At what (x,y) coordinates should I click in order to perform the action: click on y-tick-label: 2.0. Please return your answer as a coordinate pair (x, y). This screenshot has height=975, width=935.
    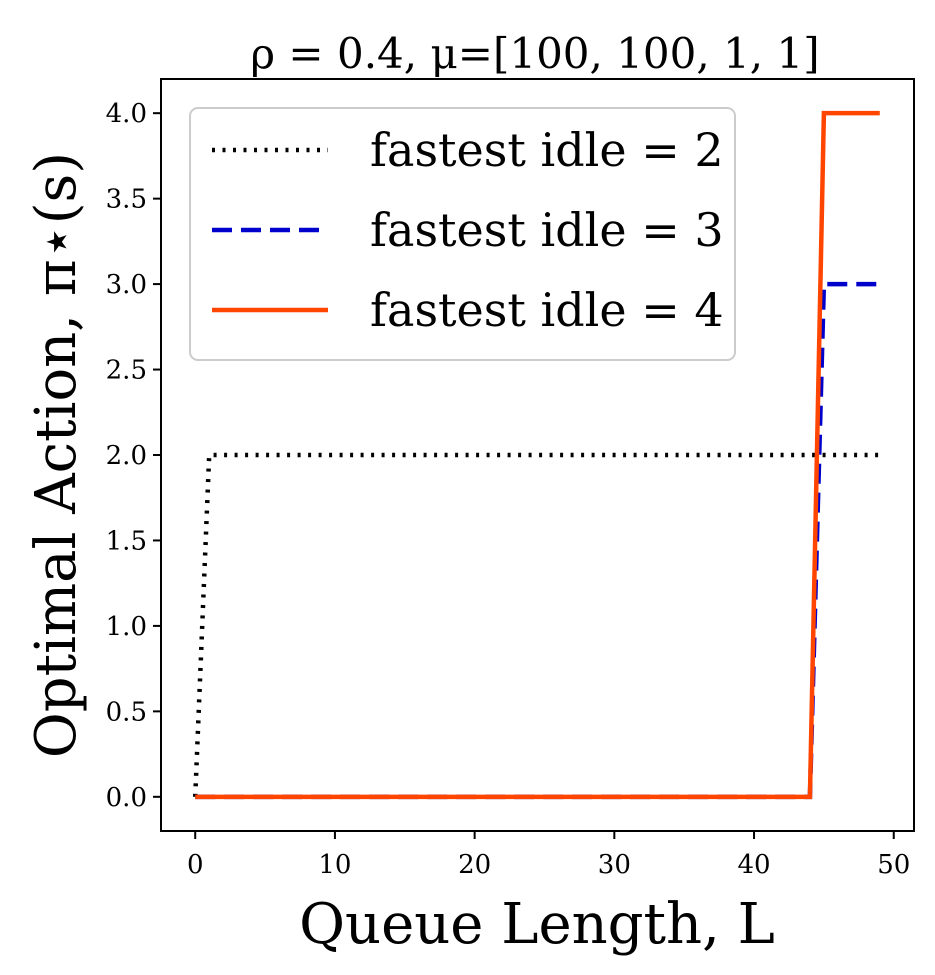
    Looking at the image, I should click on (126, 456).